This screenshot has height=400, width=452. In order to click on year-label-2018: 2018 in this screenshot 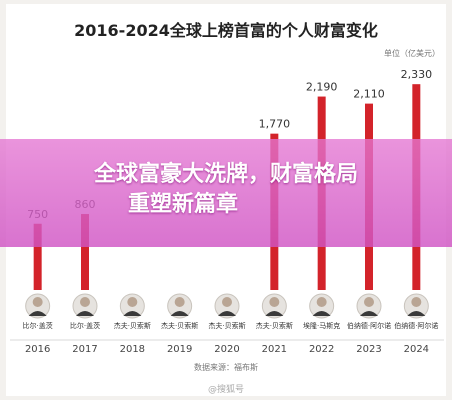, I will do `click(132, 349)`.